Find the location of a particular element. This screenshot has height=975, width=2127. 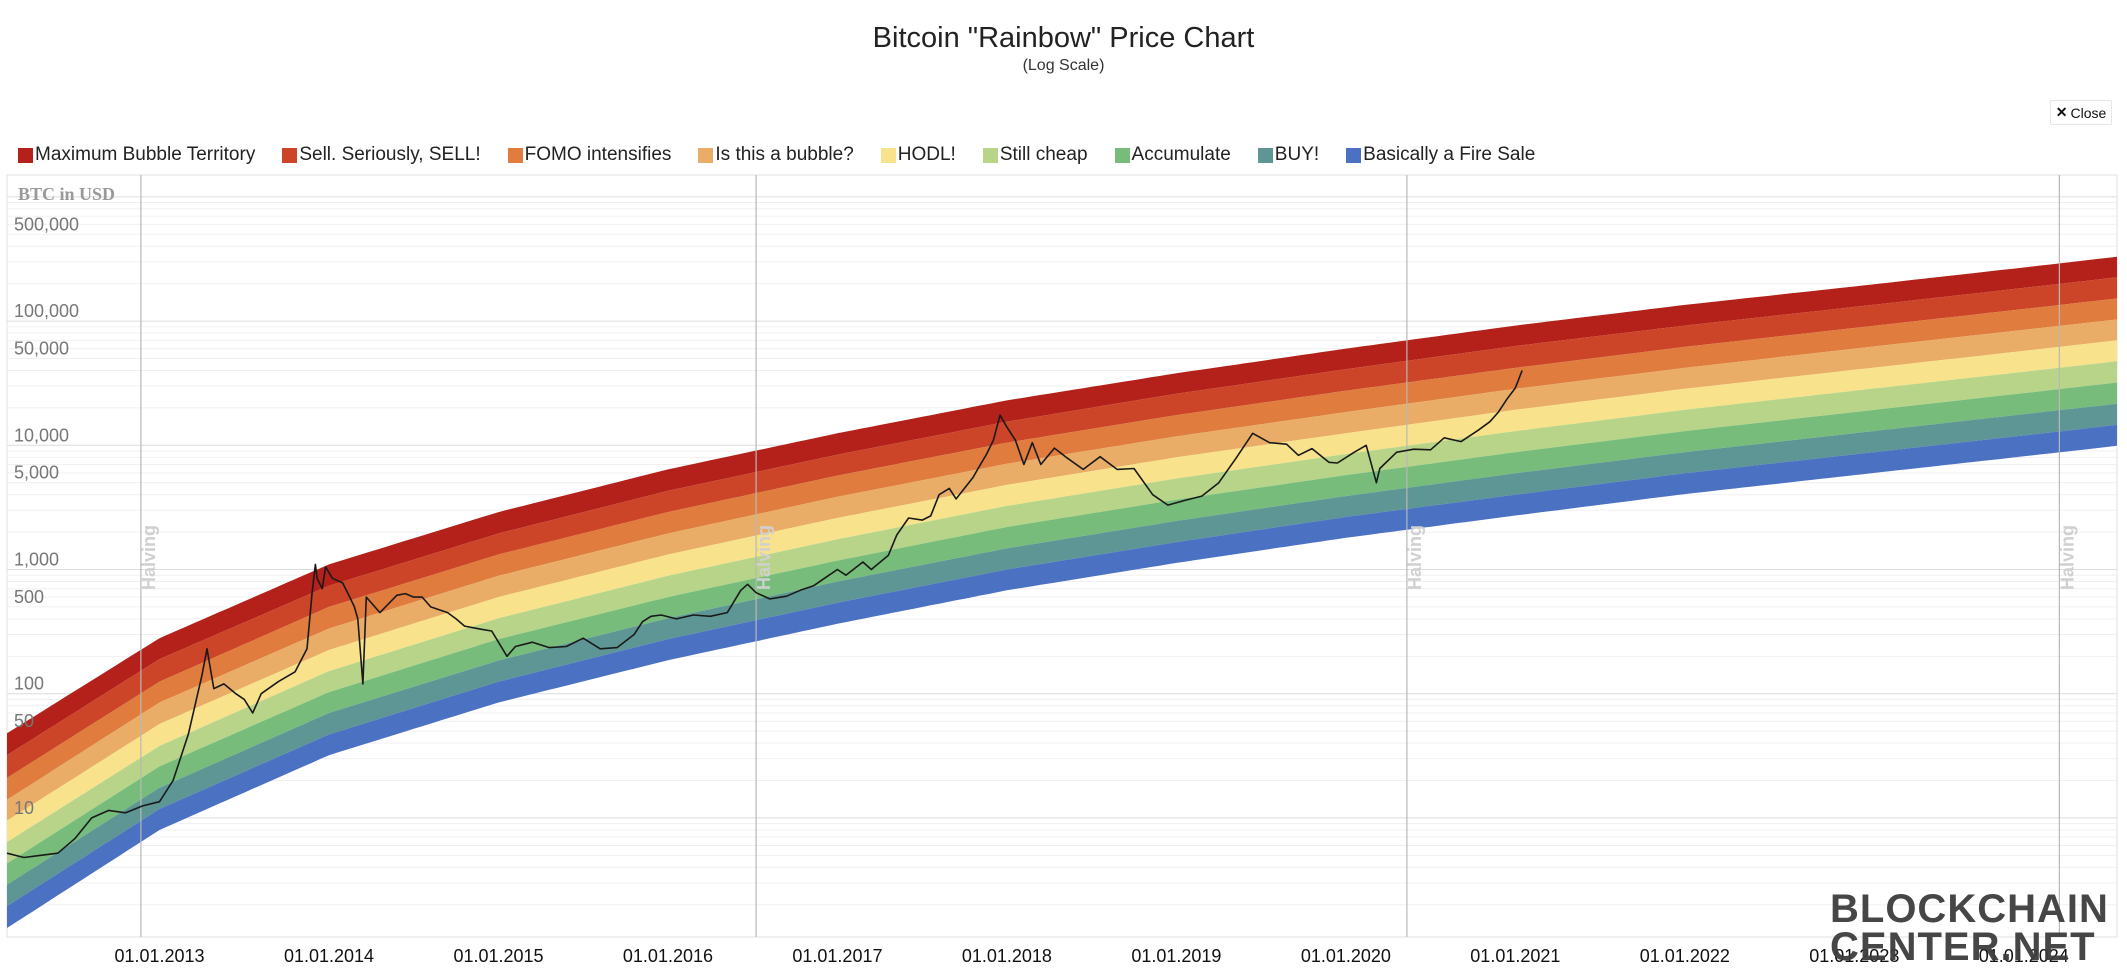

y-tick-label: 500,000 is located at coordinates (46, 224).